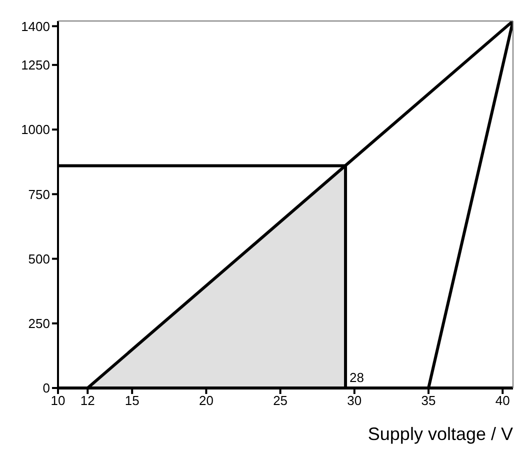 This screenshot has height=452, width=530. What do you see at coordinates (87, 400) in the screenshot?
I see `x-tick-label: 12` at bounding box center [87, 400].